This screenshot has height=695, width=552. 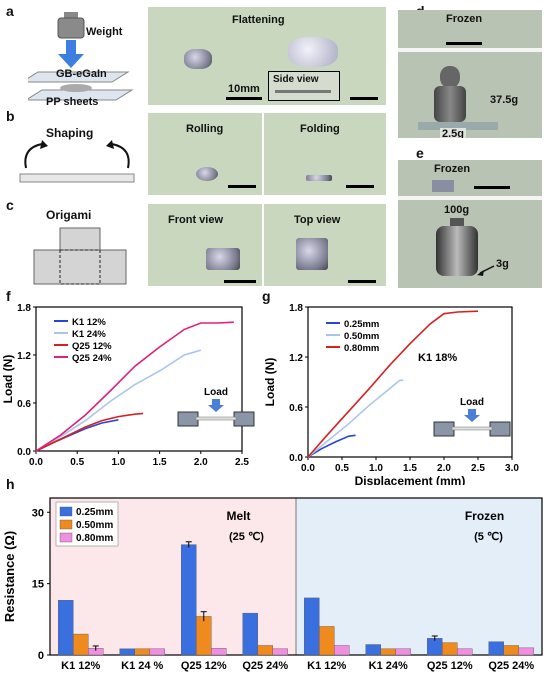 I want to click on x-tick-label: Q25 24%, so click(x=265, y=666).